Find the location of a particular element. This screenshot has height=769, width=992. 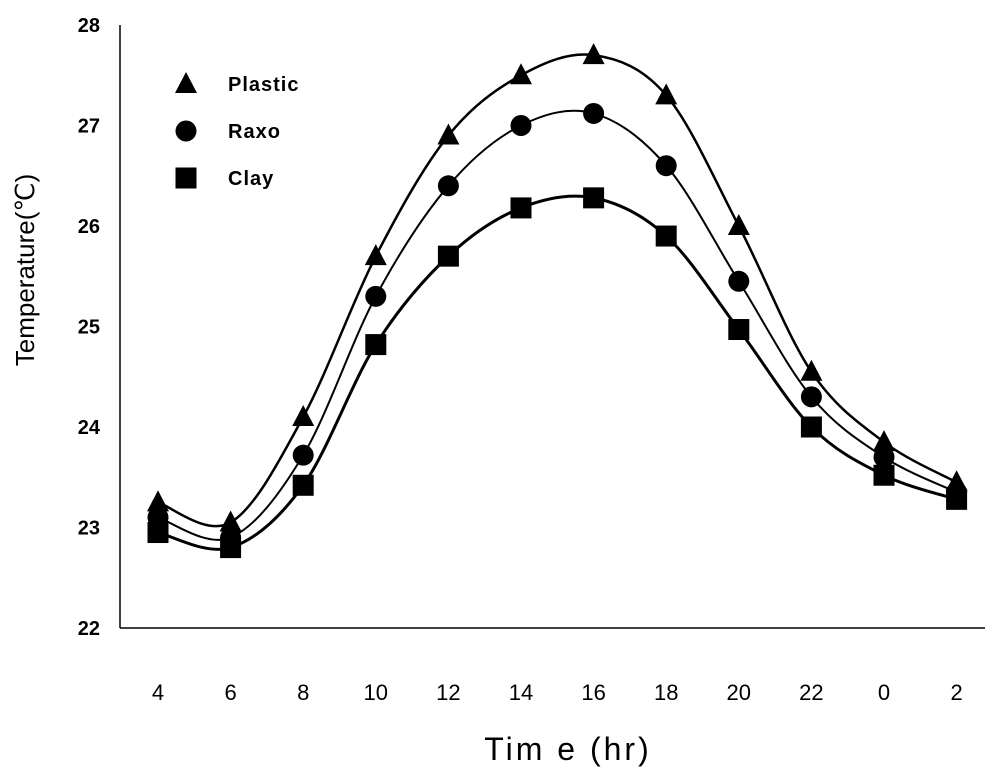

legend-item-clay: Clay is located at coordinates (224, 178).